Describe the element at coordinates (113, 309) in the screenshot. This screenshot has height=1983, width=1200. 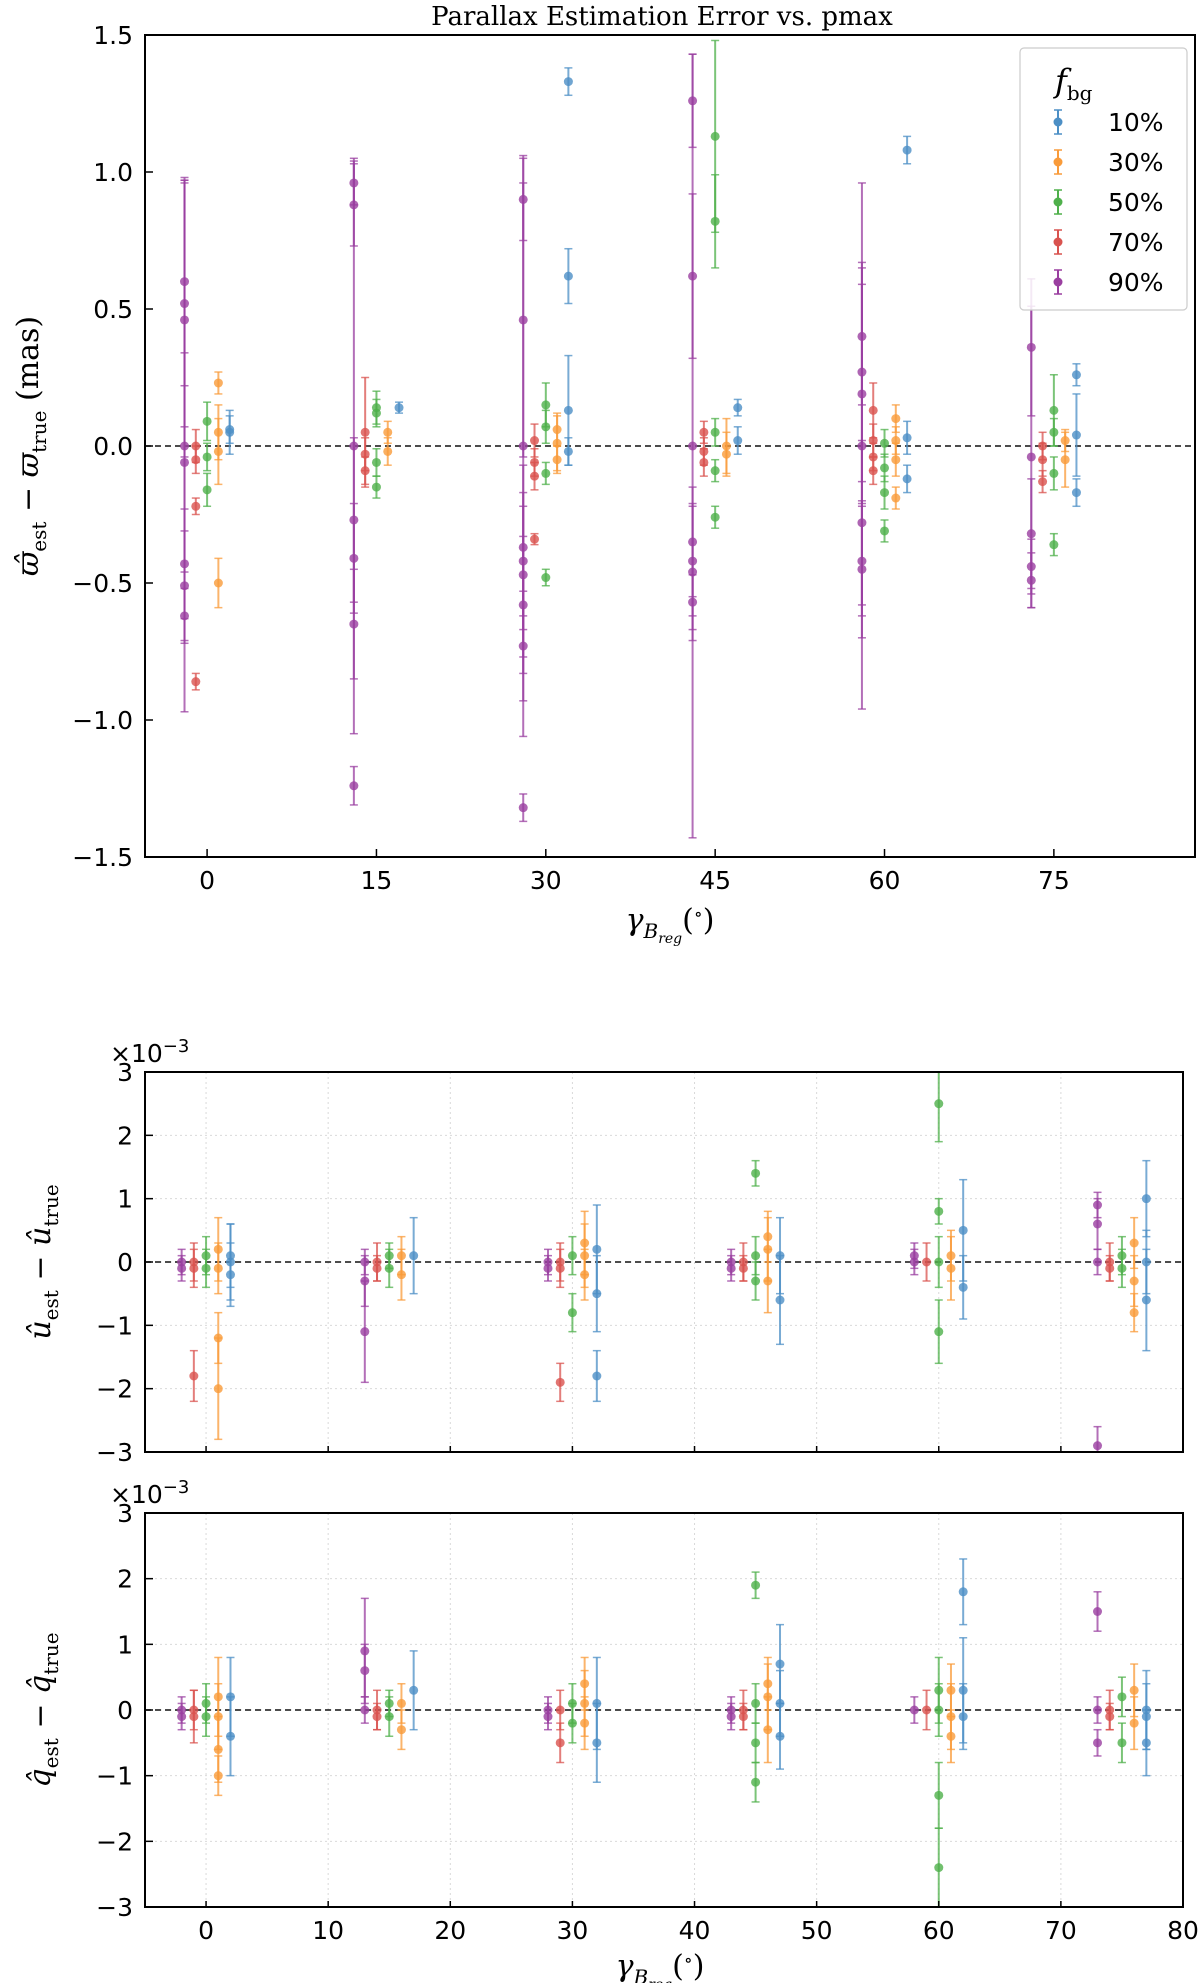
I see `y-tick-label: 0.5` at that location.